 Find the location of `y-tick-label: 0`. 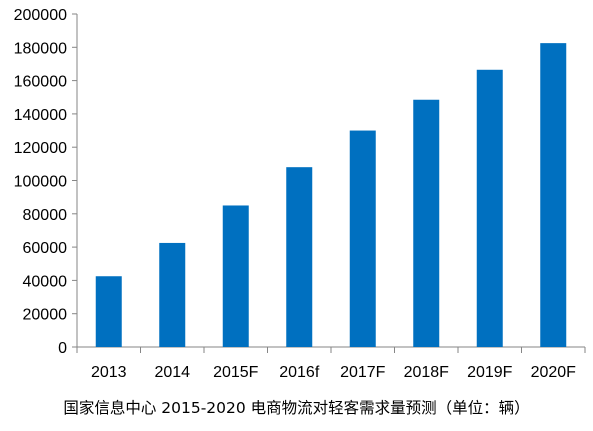

y-tick-label: 0 is located at coordinates (62, 348).